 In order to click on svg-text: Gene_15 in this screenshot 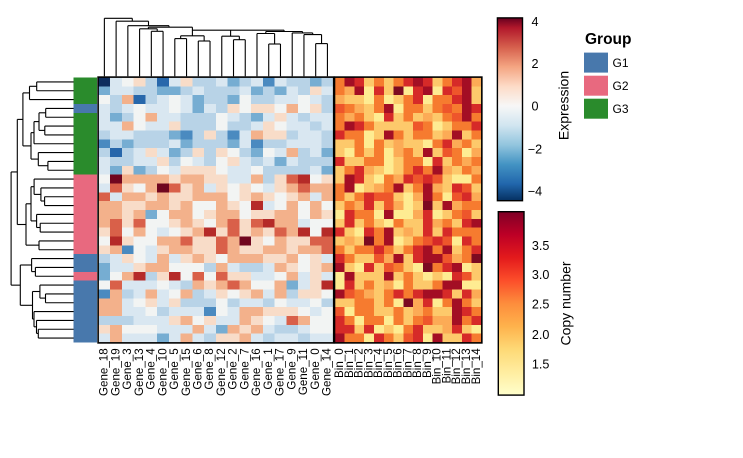, I will do `click(186, 372)`.